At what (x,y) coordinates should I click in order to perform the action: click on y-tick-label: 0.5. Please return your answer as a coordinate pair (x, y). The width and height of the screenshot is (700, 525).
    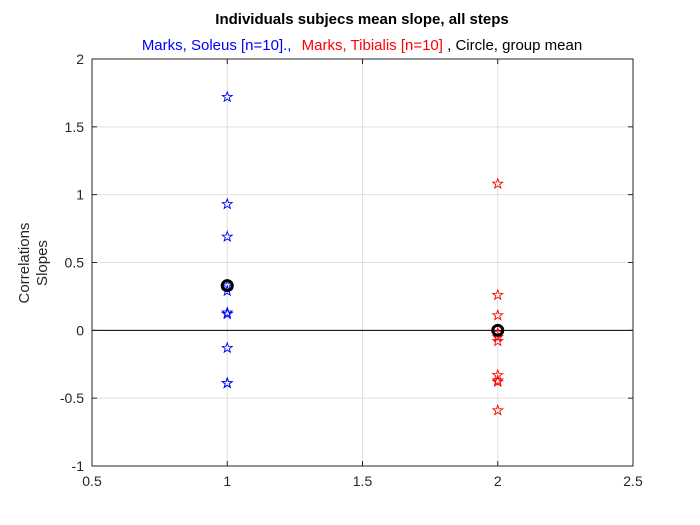
    Looking at the image, I should click on (75, 263).